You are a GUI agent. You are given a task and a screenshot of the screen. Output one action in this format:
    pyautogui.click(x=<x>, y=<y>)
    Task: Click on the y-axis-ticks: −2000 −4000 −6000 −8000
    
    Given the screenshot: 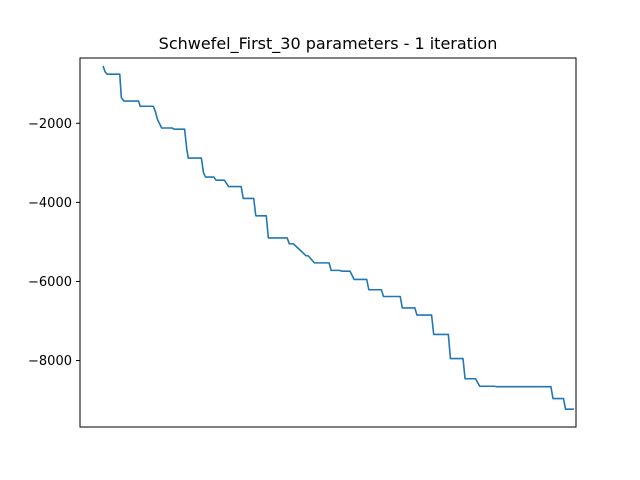 What is the action you would take?
    pyautogui.click(x=54, y=243)
    